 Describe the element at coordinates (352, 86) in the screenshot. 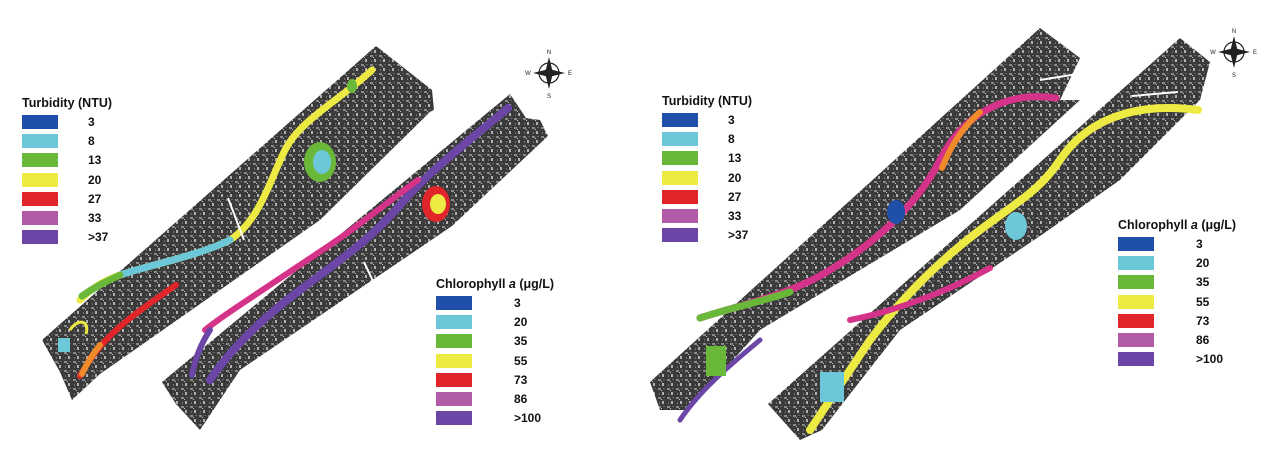

I see `left-turbidity-pond-small` at that location.